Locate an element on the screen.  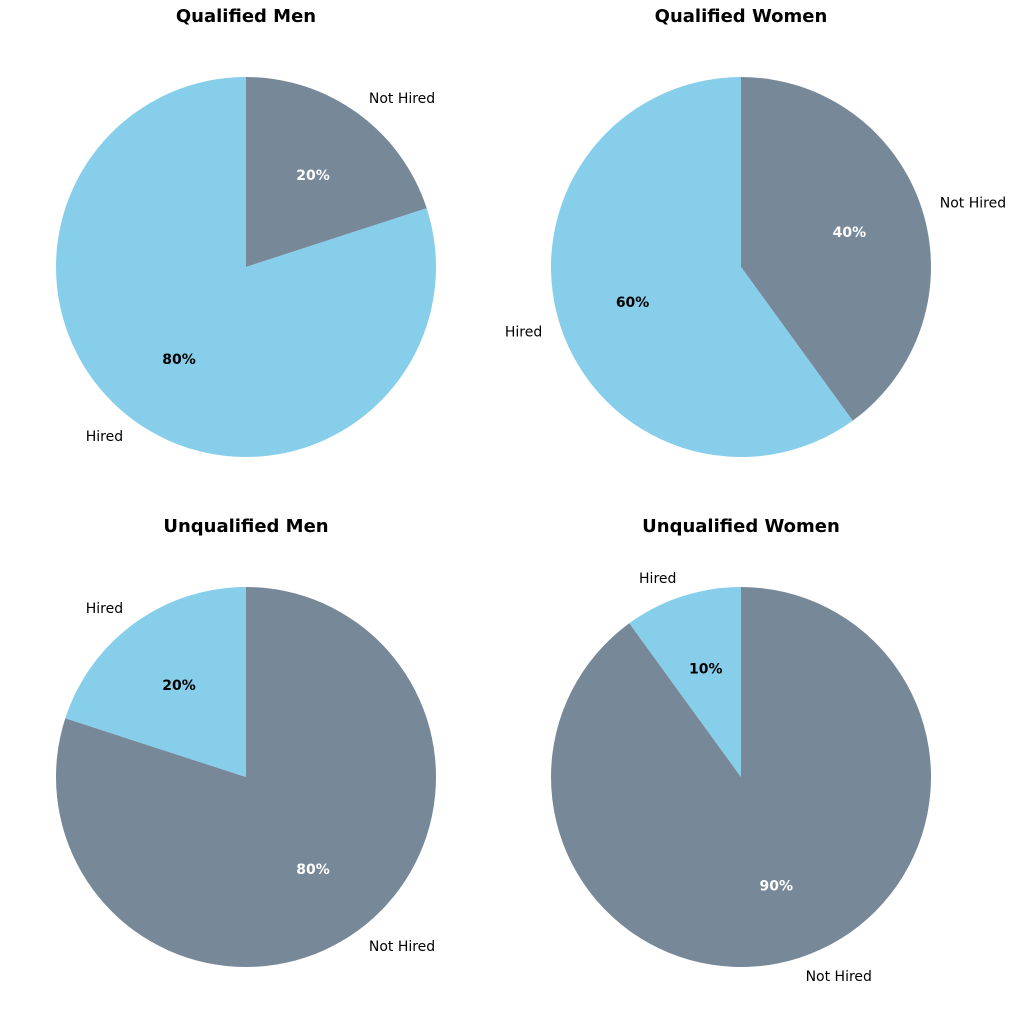
pie-percent-label: 90% is located at coordinates (776, 886).